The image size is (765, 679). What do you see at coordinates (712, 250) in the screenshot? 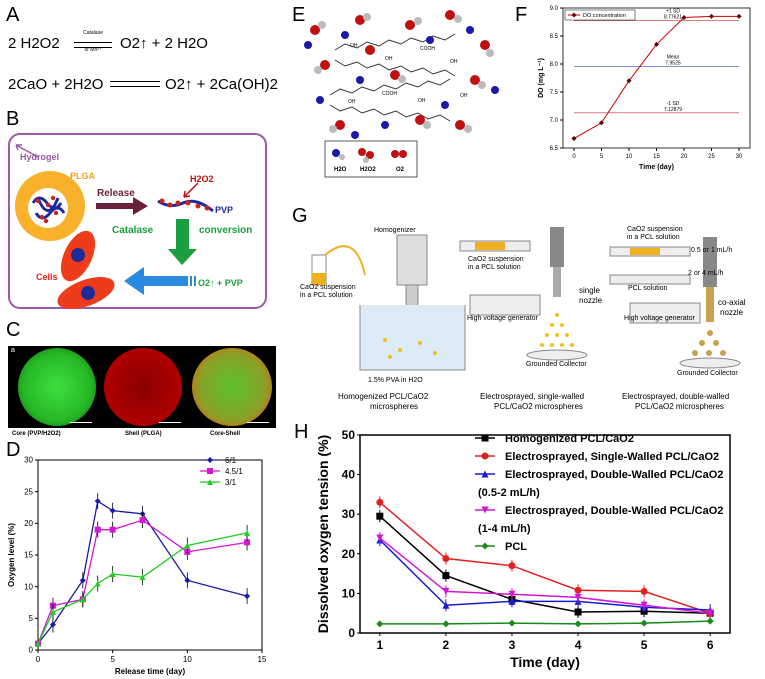
I see `rate-1: 0.5 or 1 mL/h` at bounding box center [712, 250].